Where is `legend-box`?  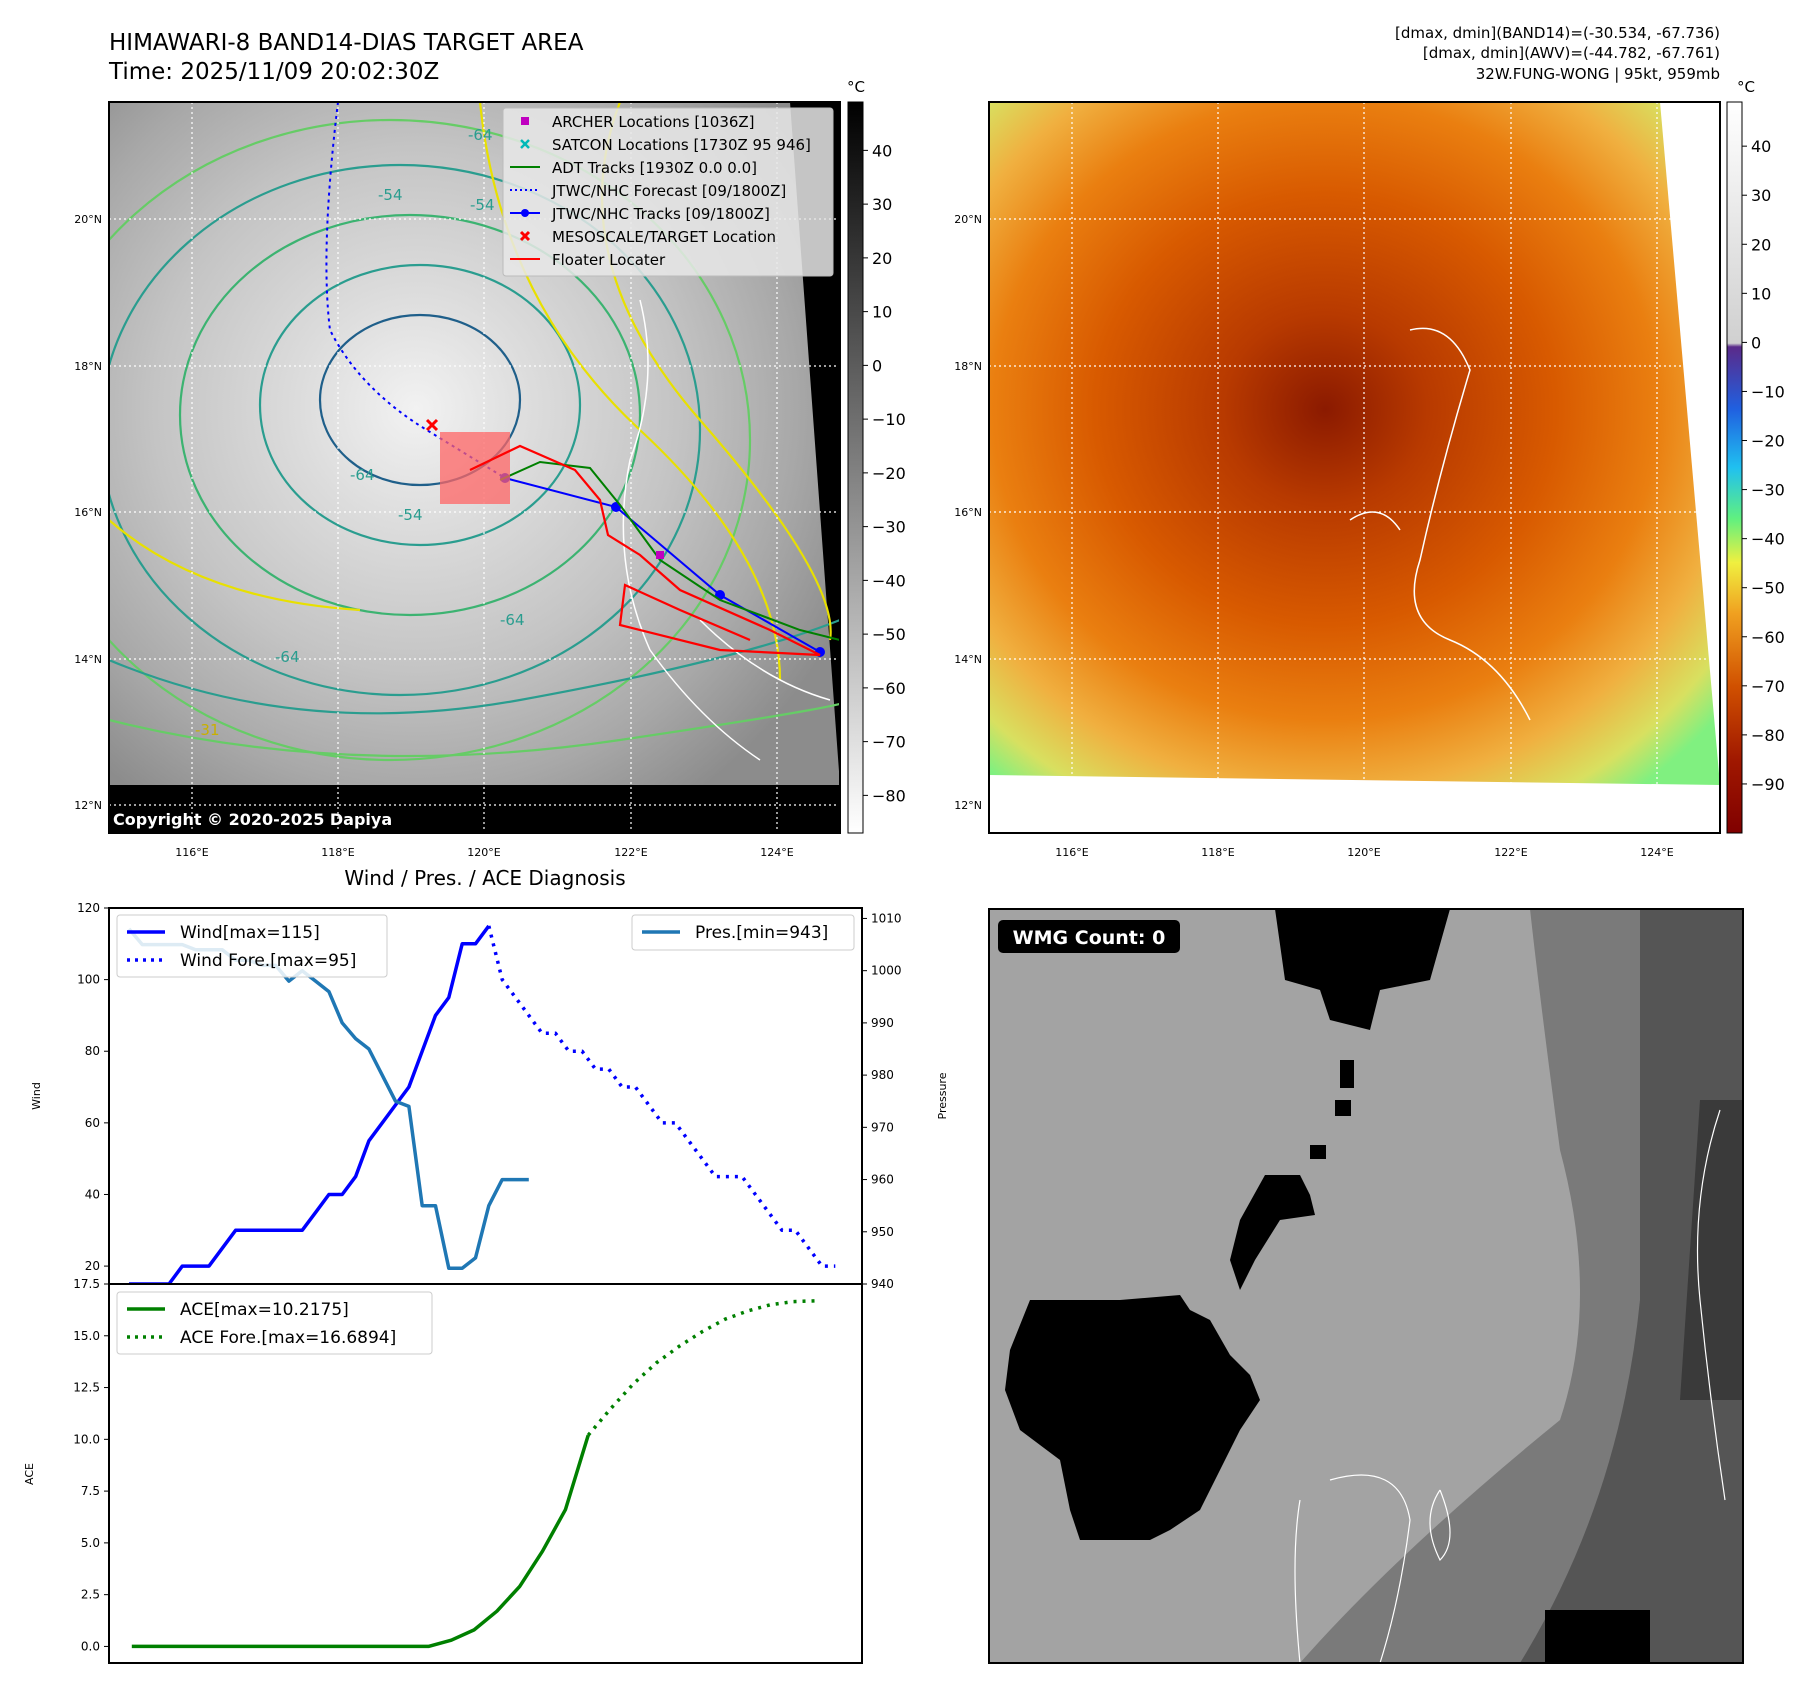 legend-box is located at coordinates (668, 192).